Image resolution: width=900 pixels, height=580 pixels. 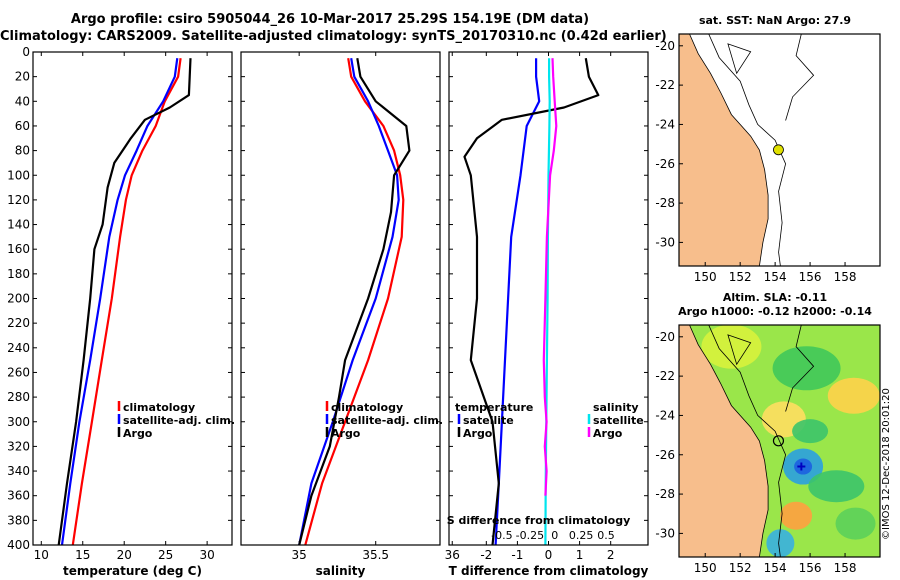 I want to click on sla_map-ytick-label: -22, so click(x=665, y=376).